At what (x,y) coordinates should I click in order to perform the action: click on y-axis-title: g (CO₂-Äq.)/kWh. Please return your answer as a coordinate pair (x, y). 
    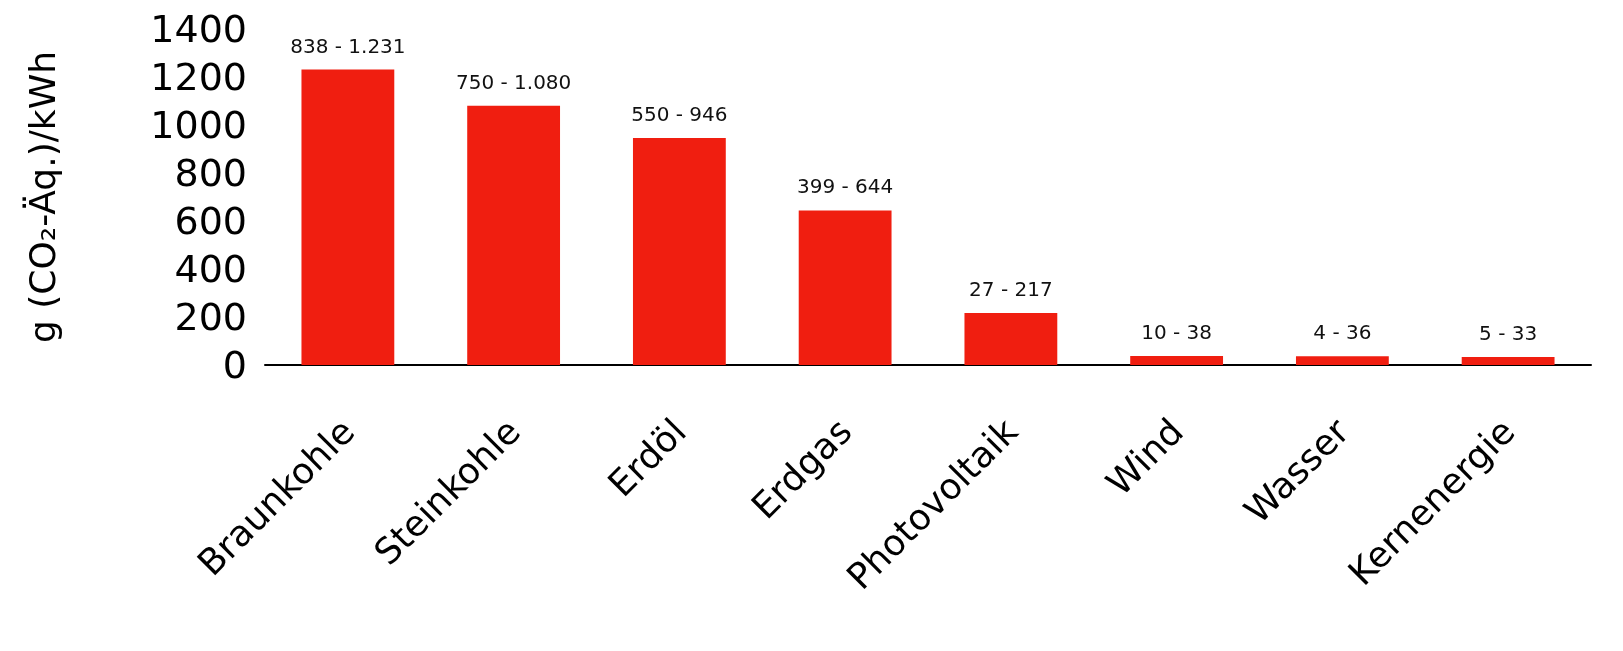
    Looking at the image, I should click on (42, 197).